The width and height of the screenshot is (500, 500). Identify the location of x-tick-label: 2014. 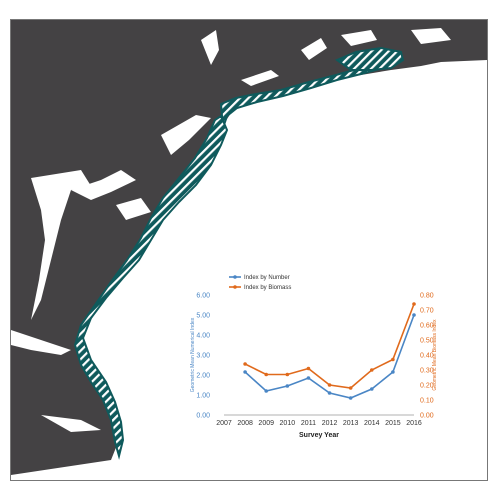
(372, 423).